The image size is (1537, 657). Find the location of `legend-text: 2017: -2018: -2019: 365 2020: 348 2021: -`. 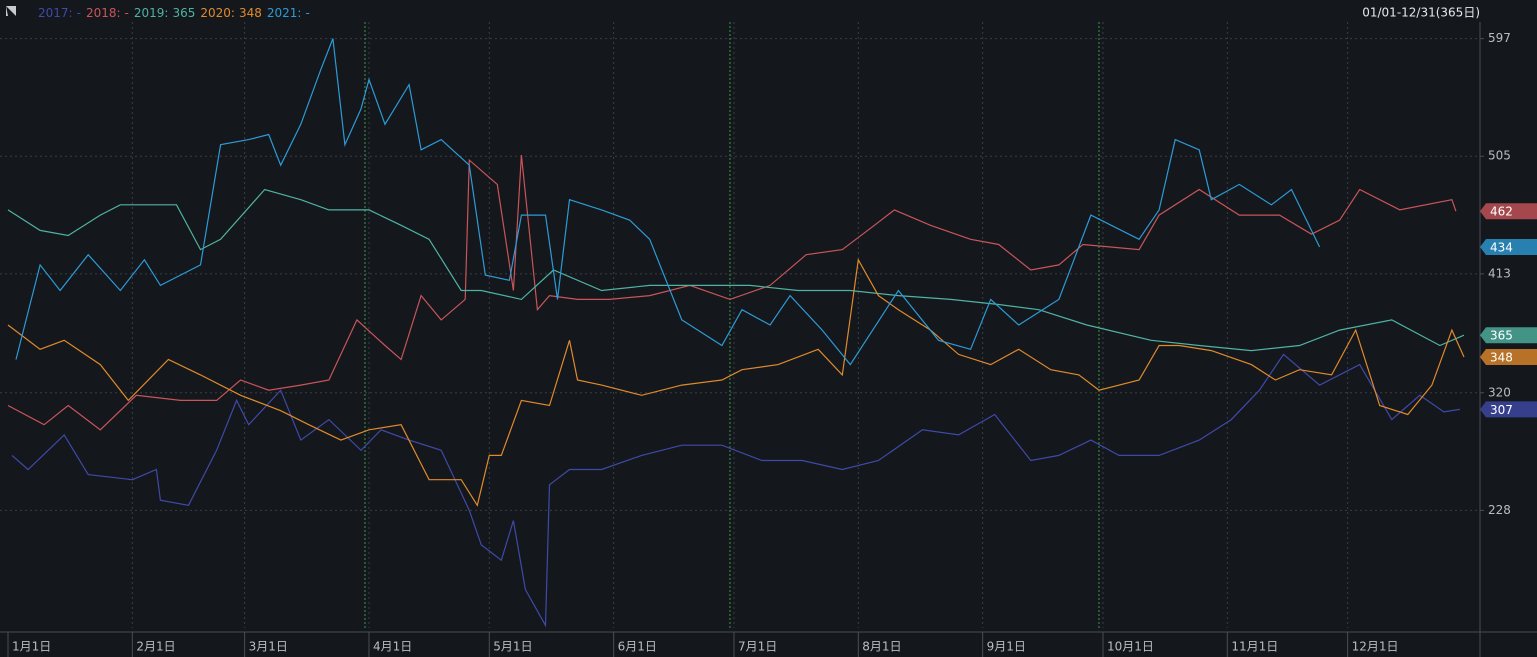

legend-text: 2017: -2018: -2019: 365 2020: 348 2021: - is located at coordinates (174, 13).